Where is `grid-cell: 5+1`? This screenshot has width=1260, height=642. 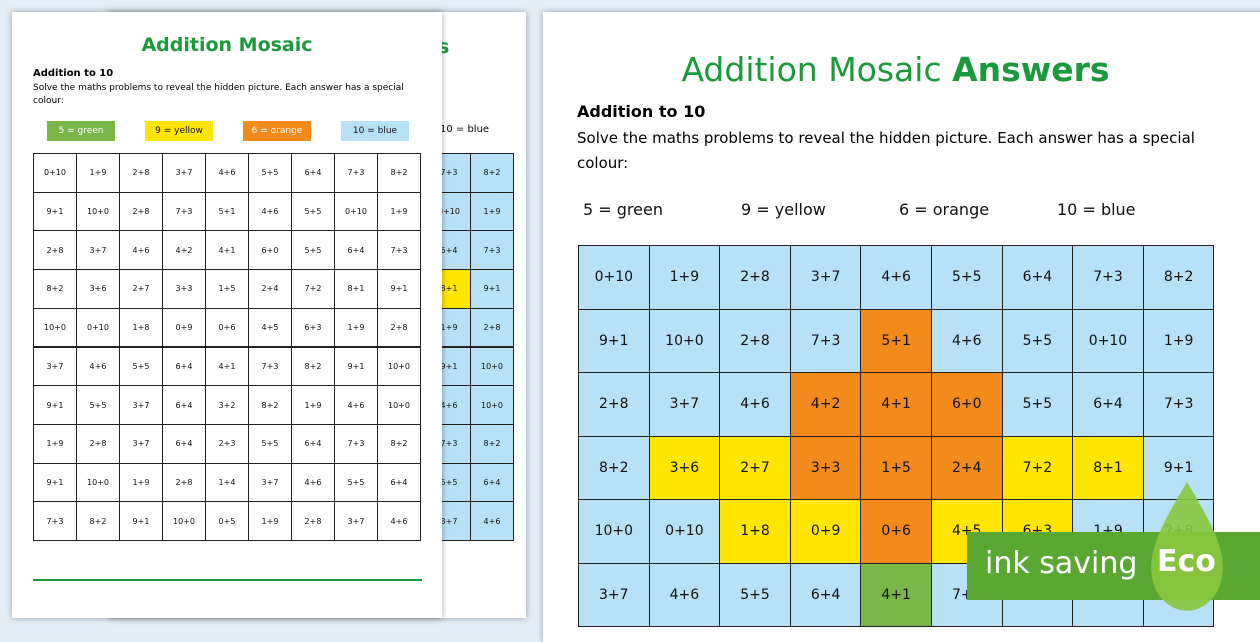
grid-cell: 5+1 is located at coordinates (227, 211).